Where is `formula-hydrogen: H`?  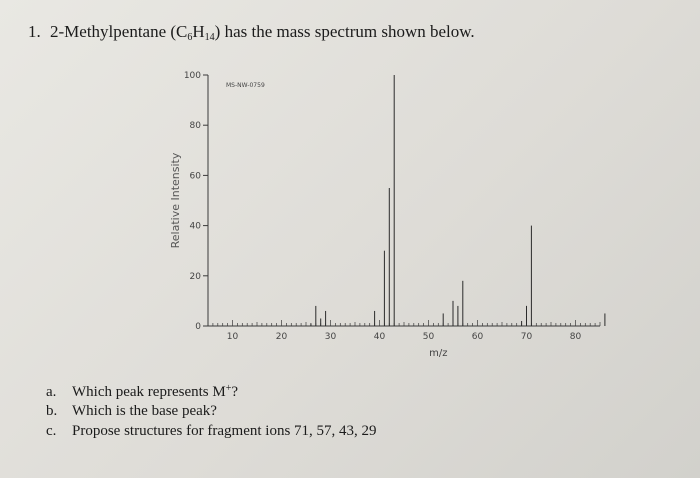
formula-hydrogen: H is located at coordinates (198, 31).